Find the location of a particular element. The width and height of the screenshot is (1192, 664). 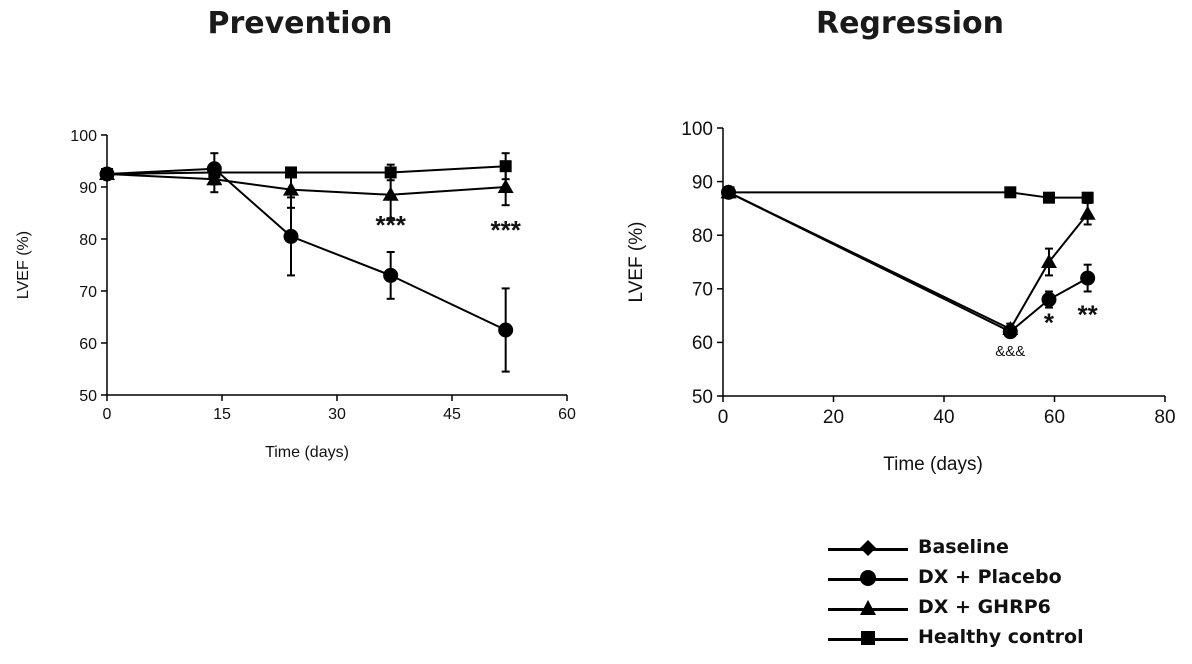

legend-label: Baseline is located at coordinates (963, 547).